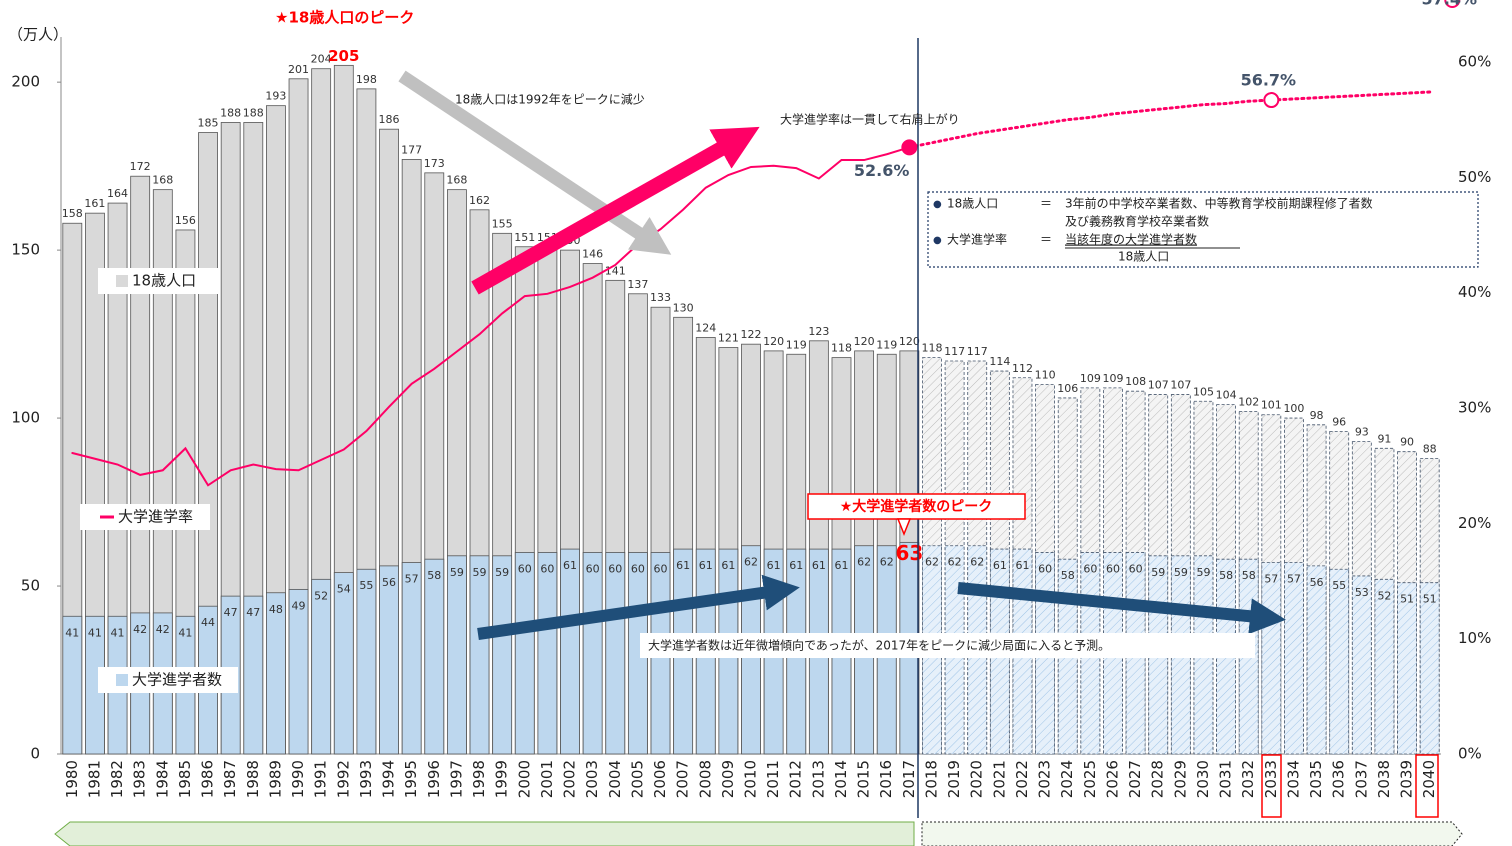 Image resolution: width=1512 pixels, height=846 pixels. I want to click on definition-formula: 及び義務教育学校卒業者数, so click(1137, 221).